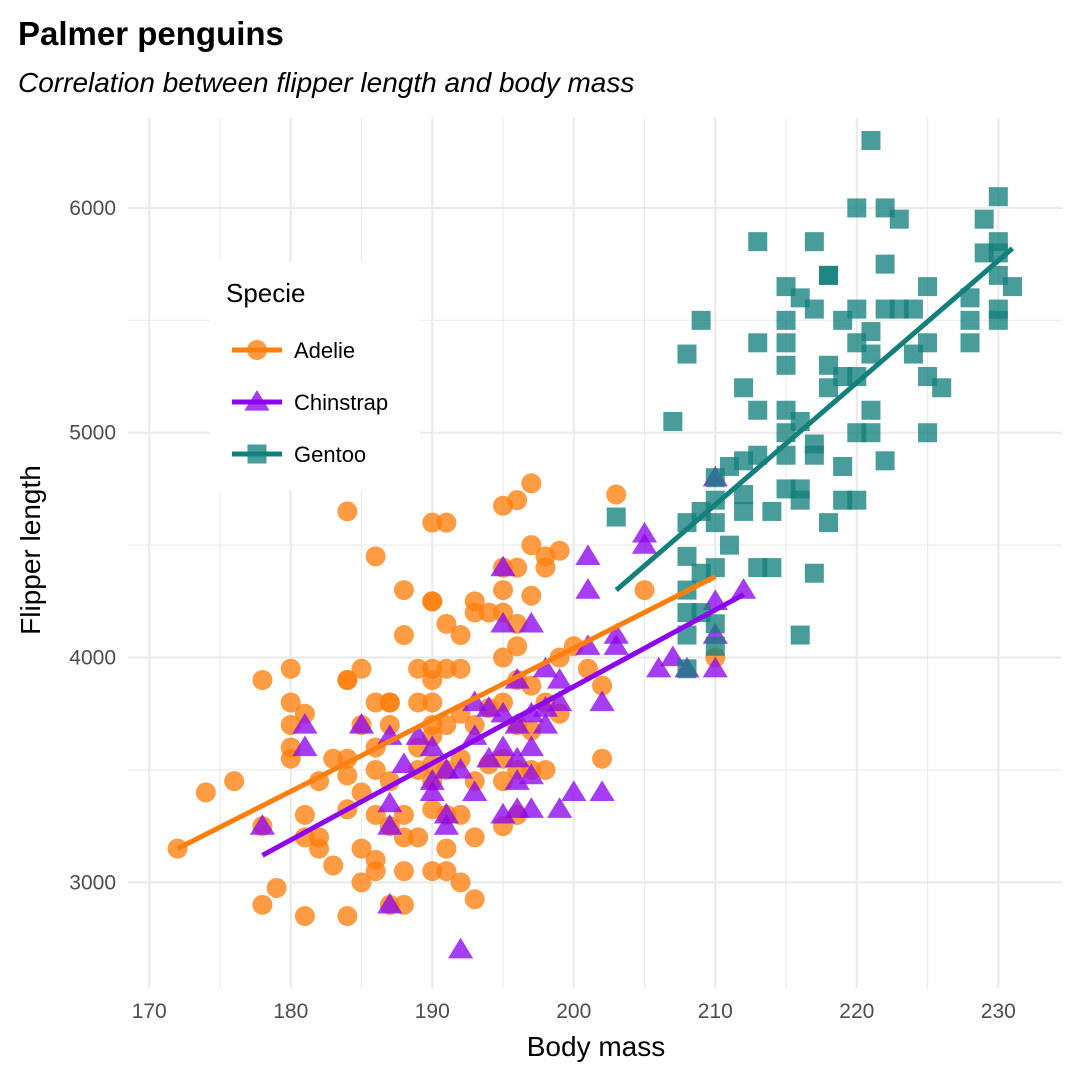 The image size is (1080, 1080). I want to click on legend-item-adelie: Adelie, so click(293, 350).